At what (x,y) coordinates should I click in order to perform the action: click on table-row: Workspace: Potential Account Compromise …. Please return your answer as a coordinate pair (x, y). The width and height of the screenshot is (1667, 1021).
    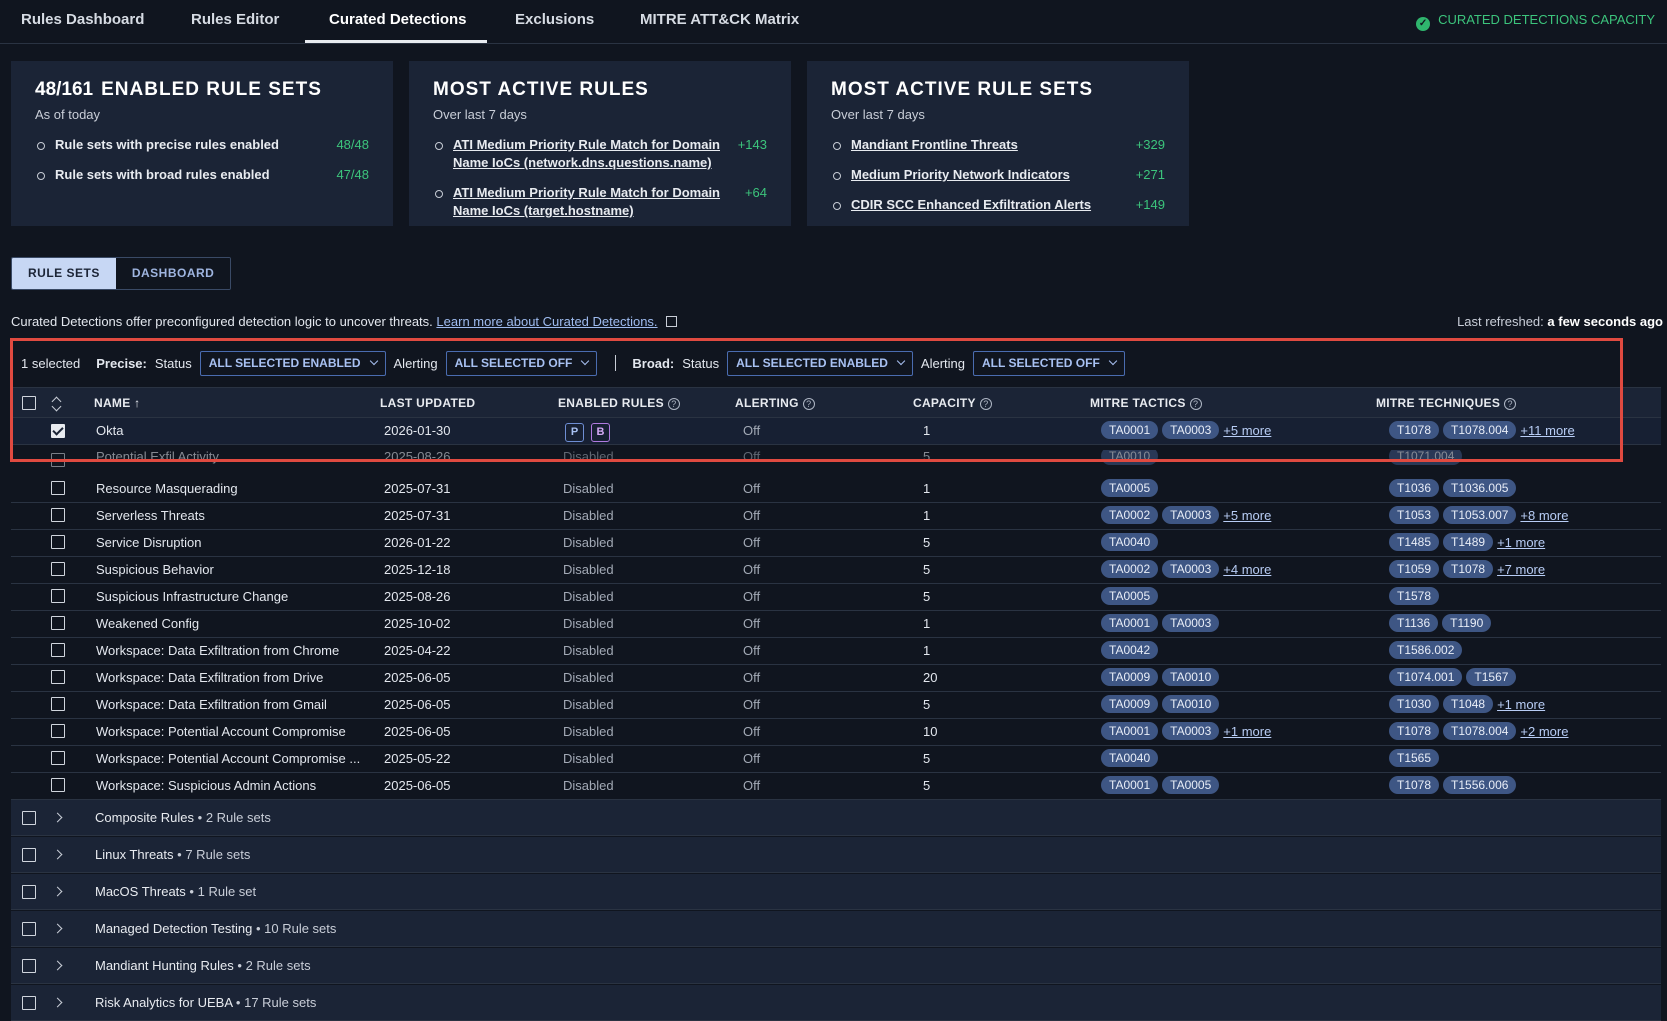
    Looking at the image, I should click on (836, 759).